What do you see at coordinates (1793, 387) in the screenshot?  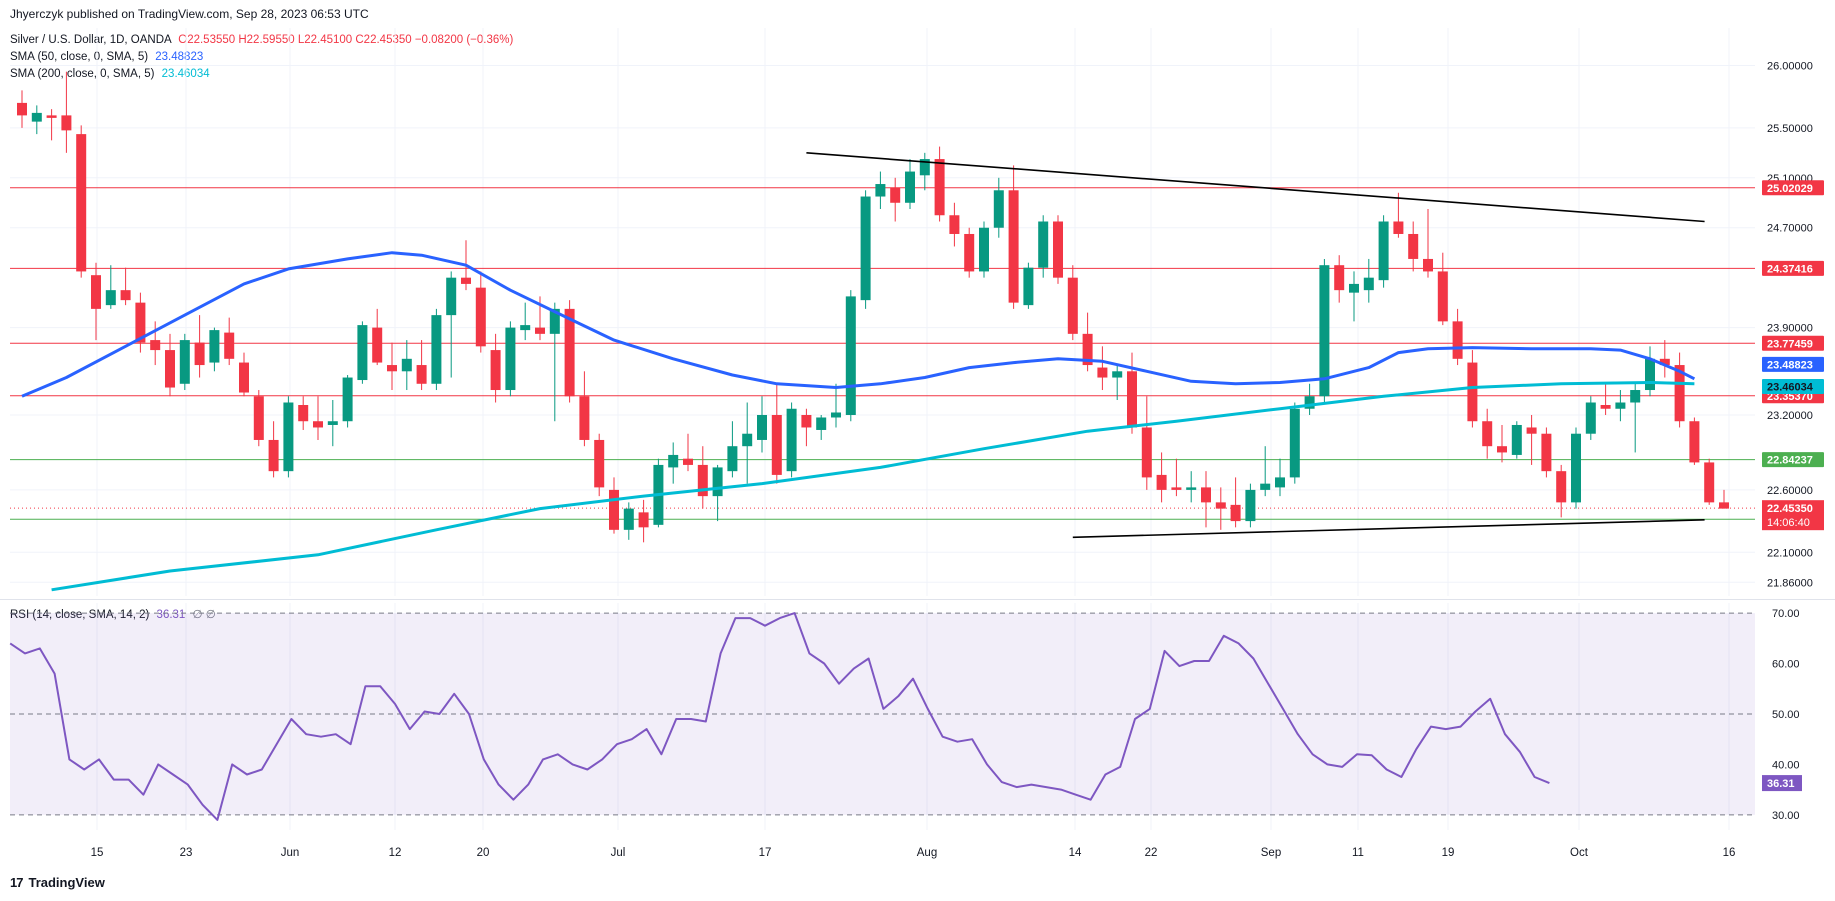 I see `sma200-axis-label-bg` at bounding box center [1793, 387].